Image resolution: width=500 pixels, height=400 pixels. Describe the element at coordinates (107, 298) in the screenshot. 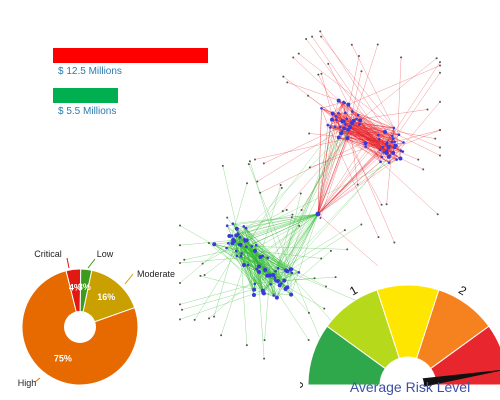

I see `donut-slice-moderate` at that location.